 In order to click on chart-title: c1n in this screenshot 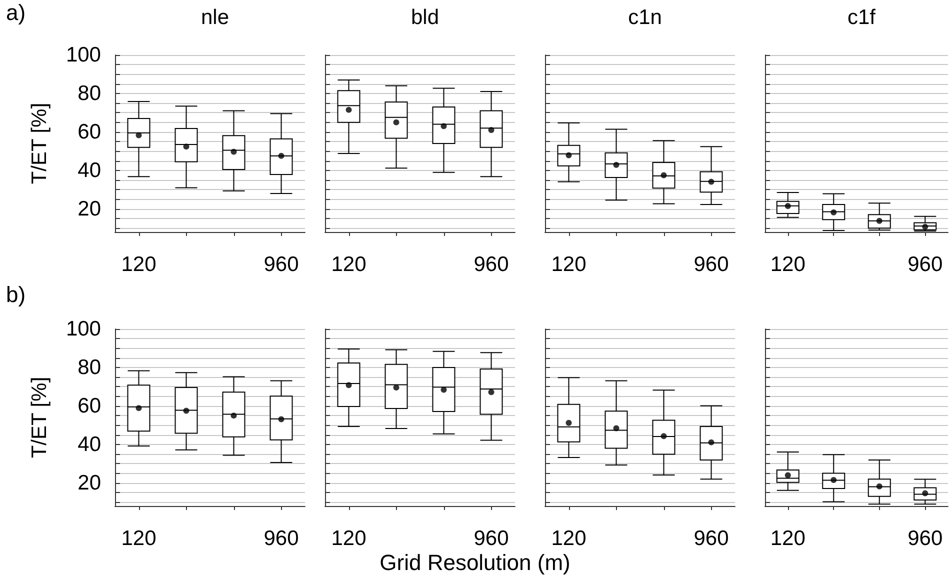, I will do `click(645, 17)`.